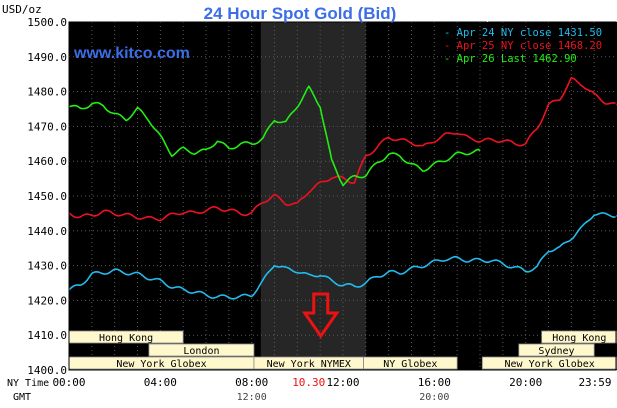 Image resolution: width=617 pixels, height=408 pixels. What do you see at coordinates (523, 46) in the screenshot?
I see `legend-entry-2: - Apr 25 NY close 1468.20` at bounding box center [523, 46].